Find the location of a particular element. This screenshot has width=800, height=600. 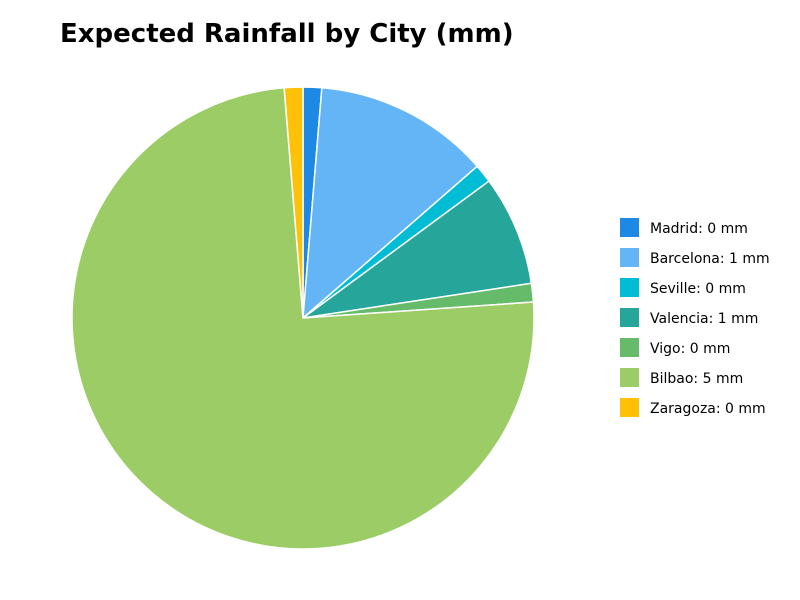

legend-swatch-bilbao is located at coordinates (629, 377).